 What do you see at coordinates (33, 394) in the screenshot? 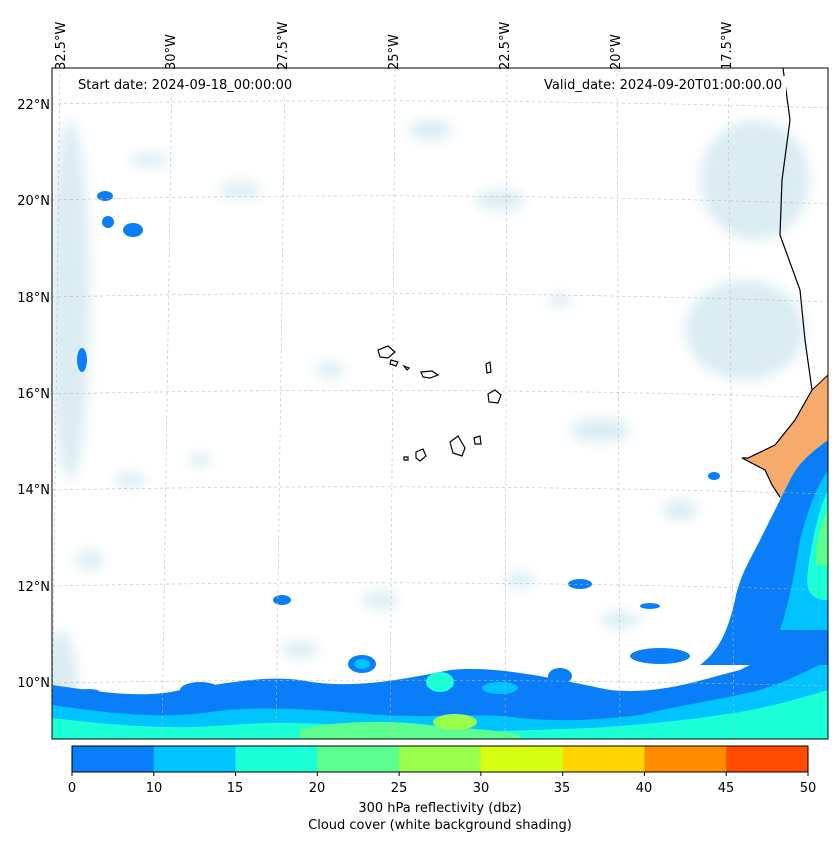
I see `lat-label: 16°N` at bounding box center [33, 394].